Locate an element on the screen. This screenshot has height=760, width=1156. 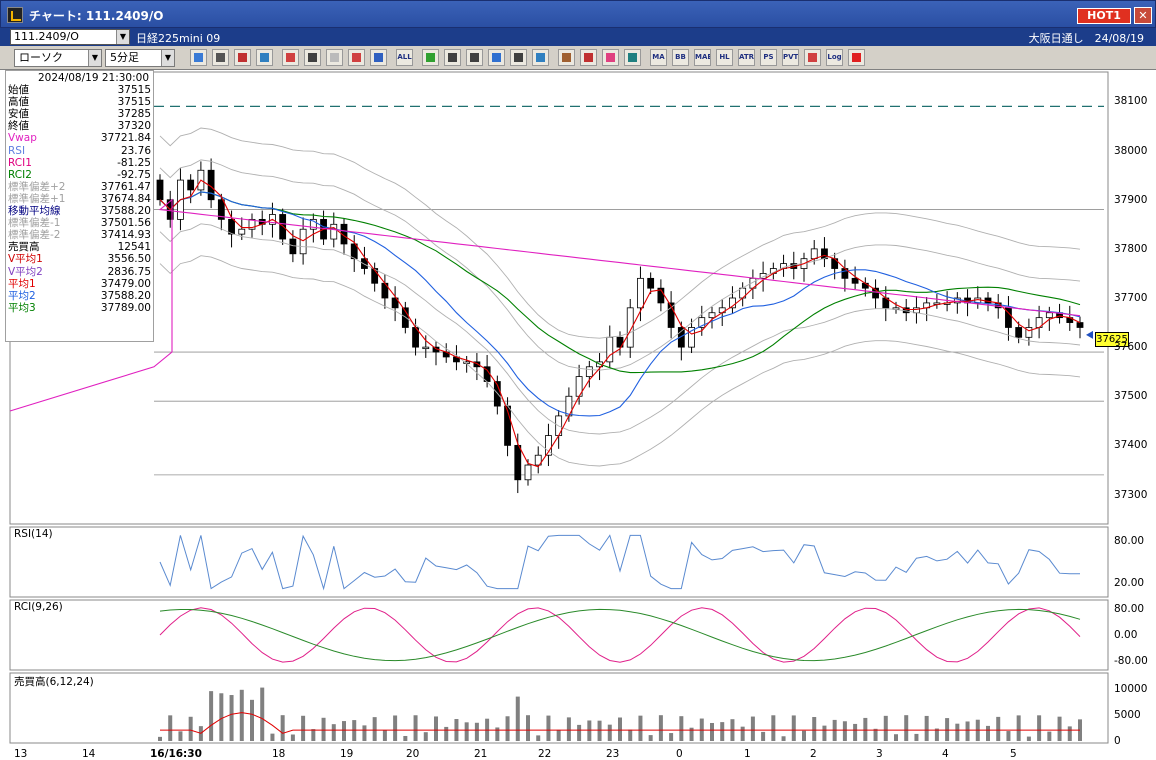
date-axis-label: 2 is located at coordinates (813, 754).